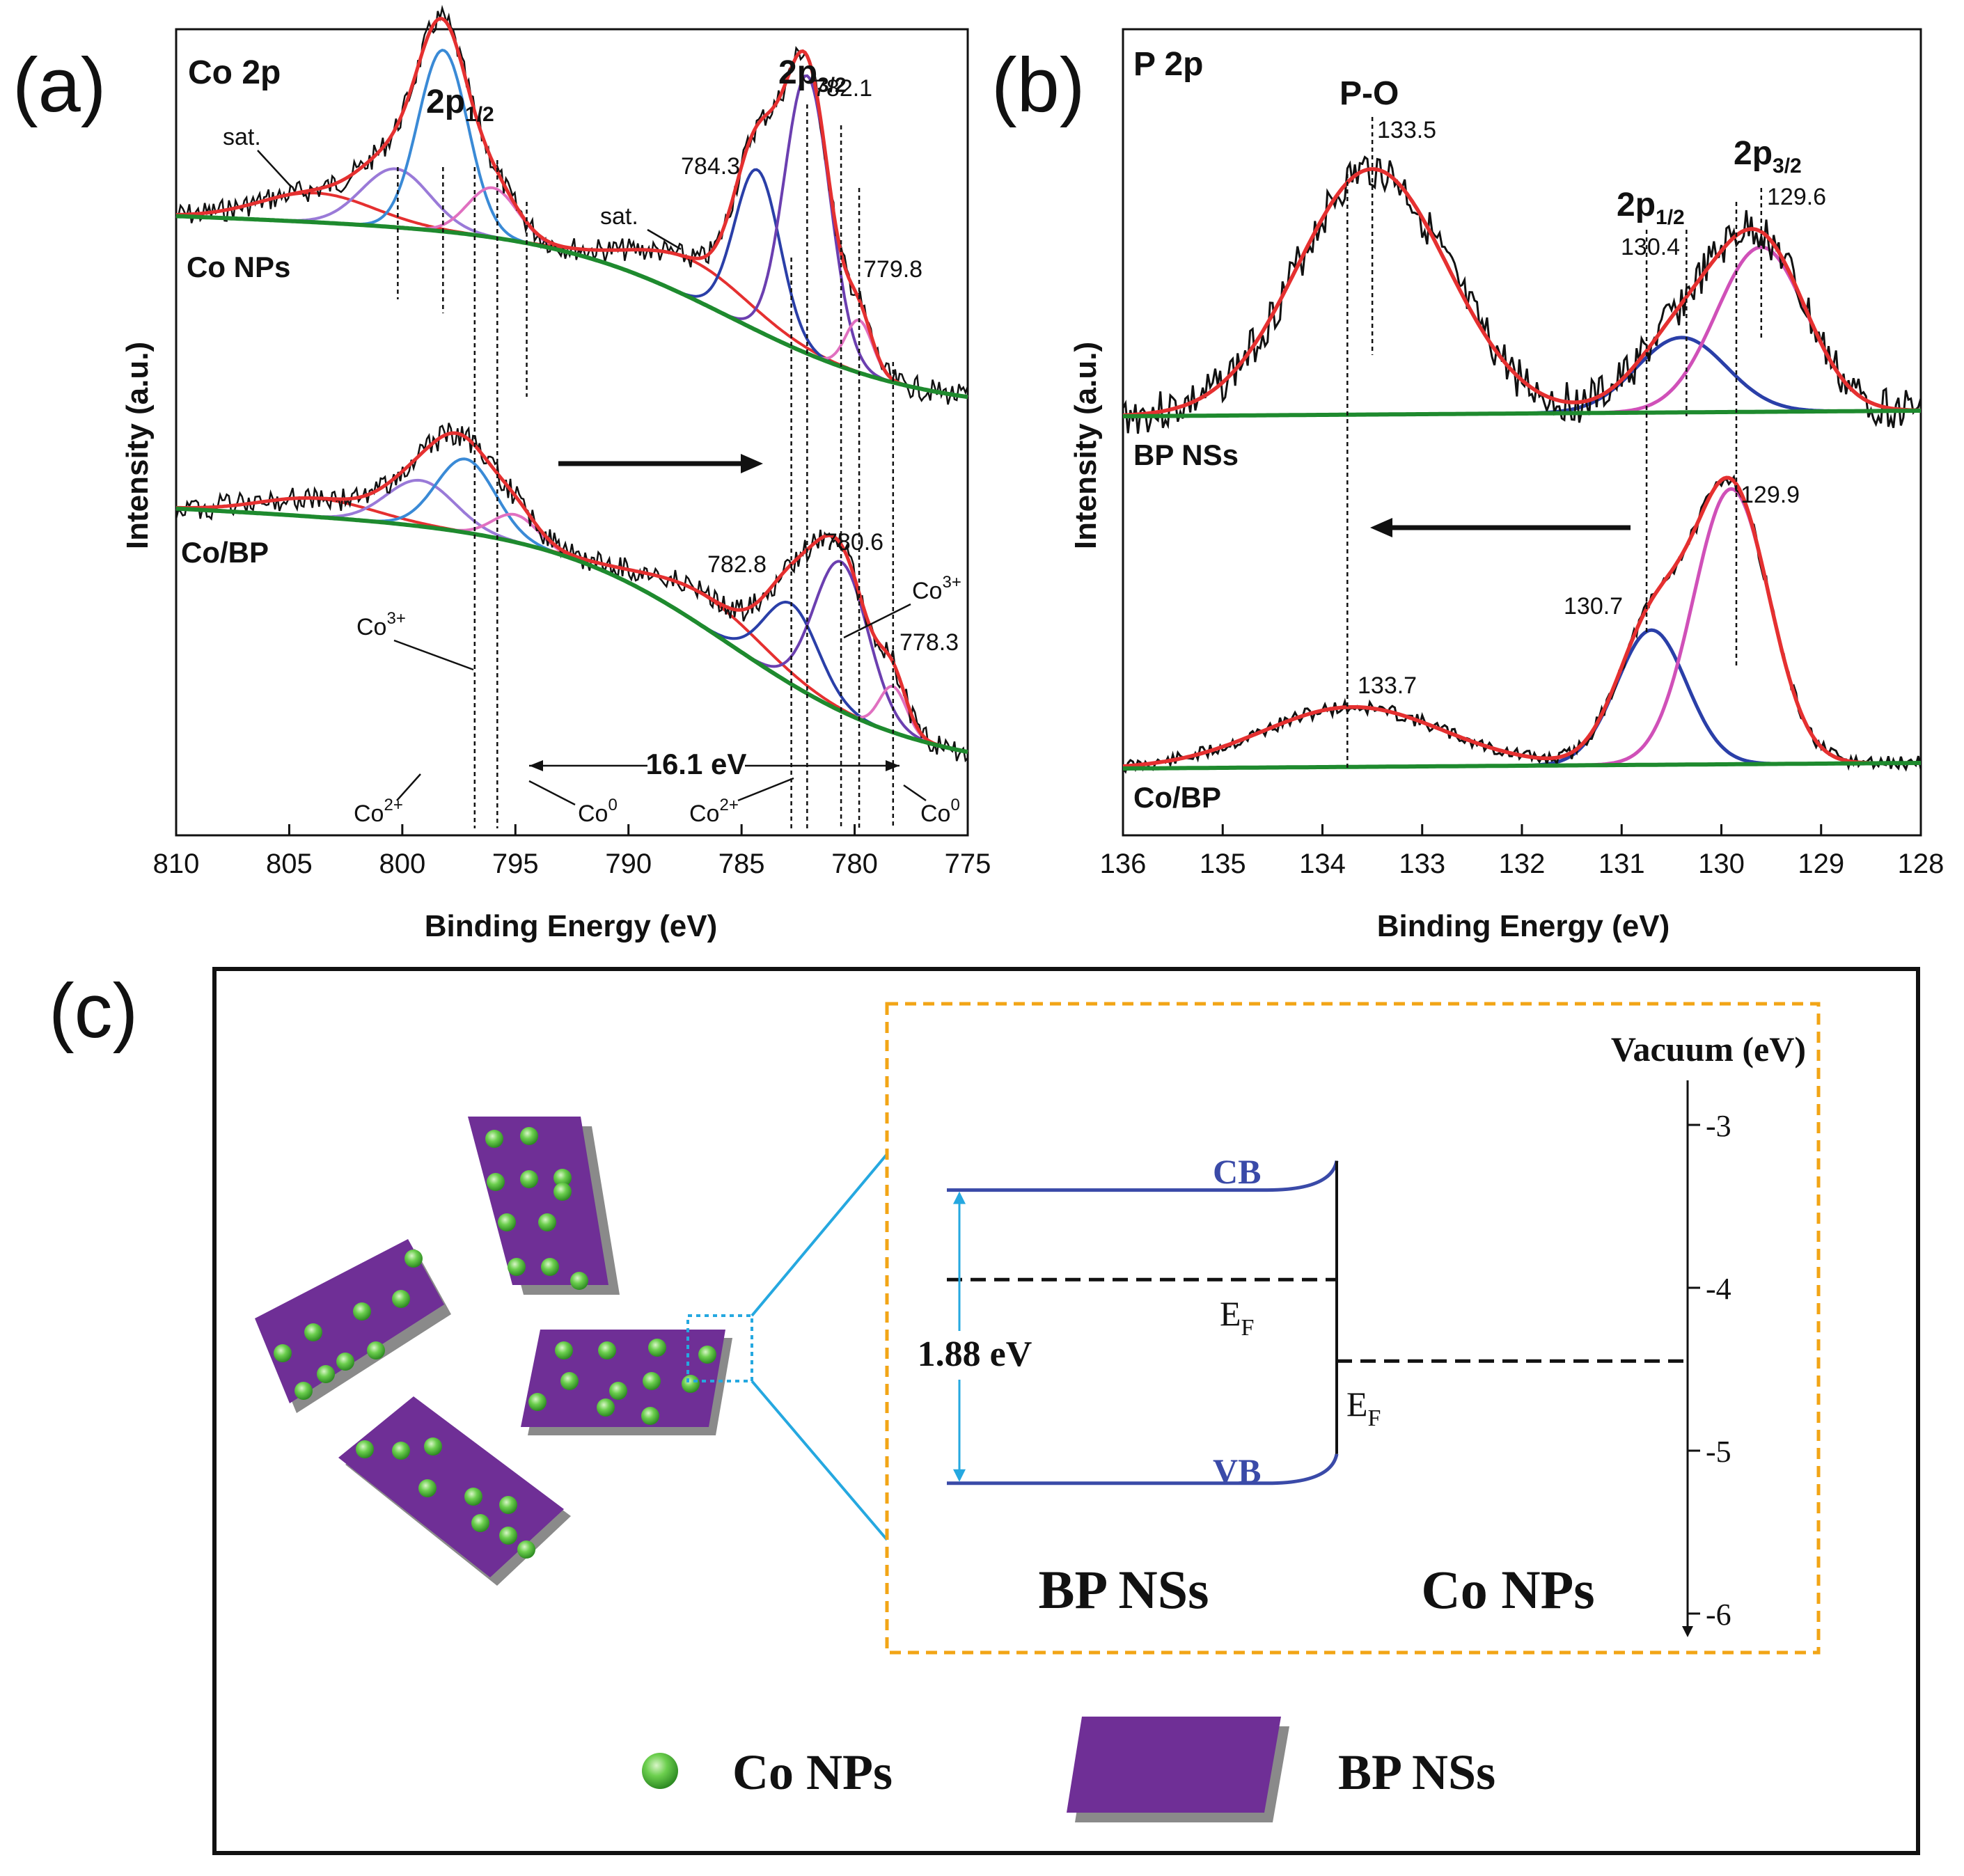  I want to click on label-b-2p32: 2p3/2, so click(1768, 156).